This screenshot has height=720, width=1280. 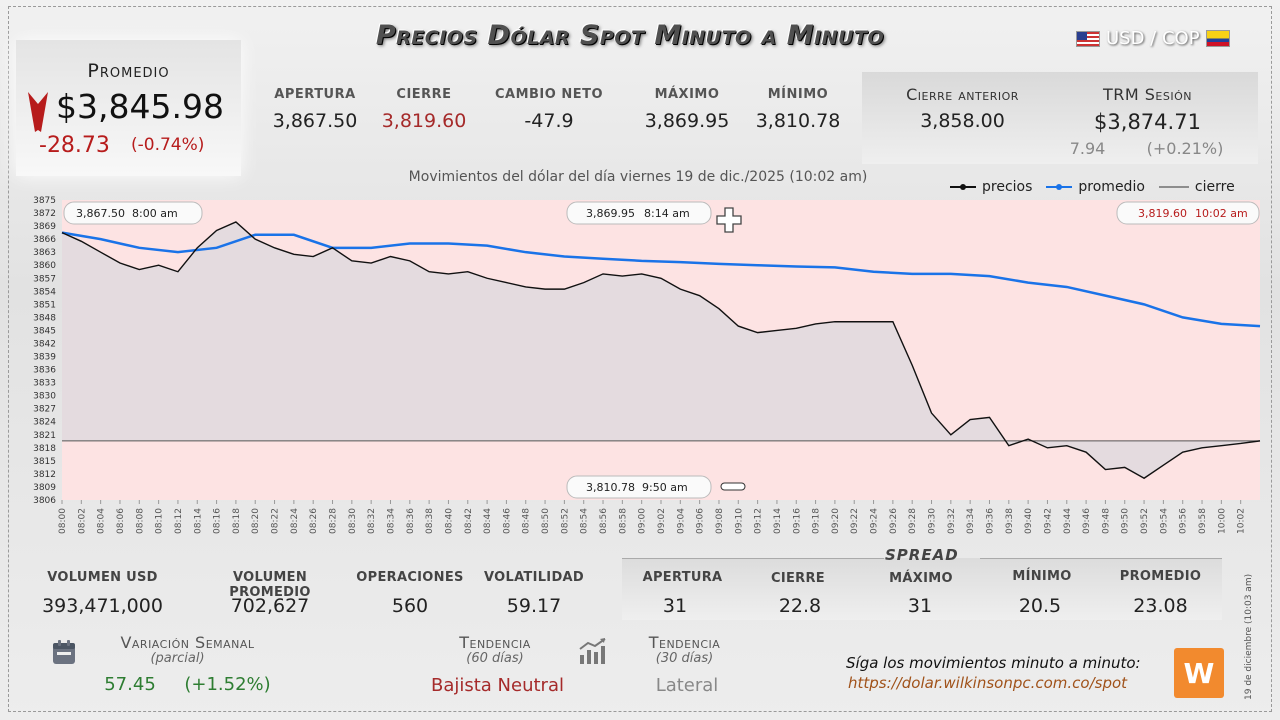 What do you see at coordinates (391, 521) in the screenshot?
I see `x-tick-label: 08:34` at bounding box center [391, 521].